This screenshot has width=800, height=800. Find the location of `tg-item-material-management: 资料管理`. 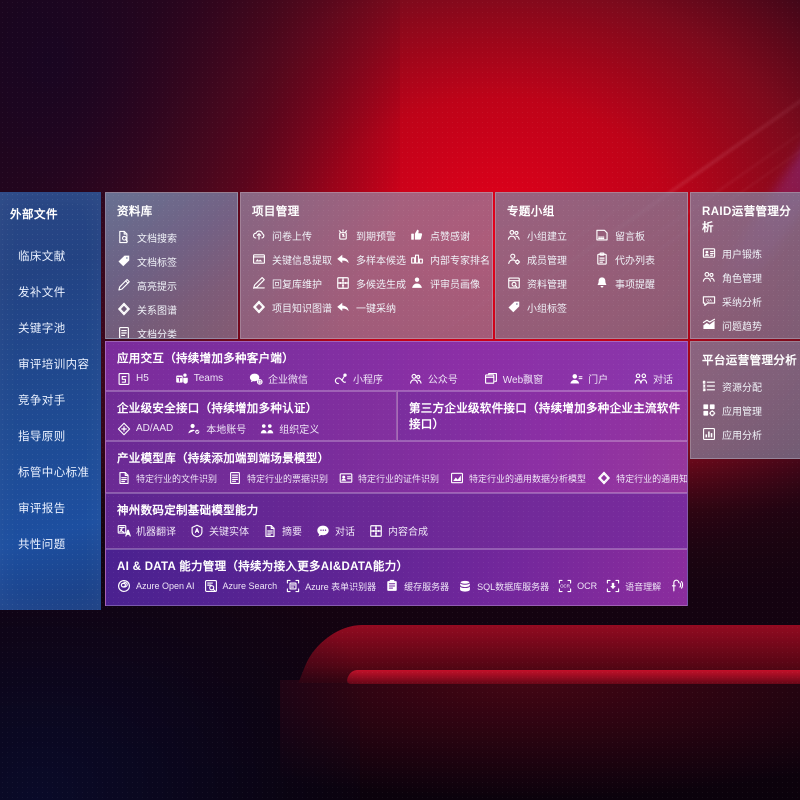

tg-item-material-management: 资料管理 is located at coordinates (549, 283).